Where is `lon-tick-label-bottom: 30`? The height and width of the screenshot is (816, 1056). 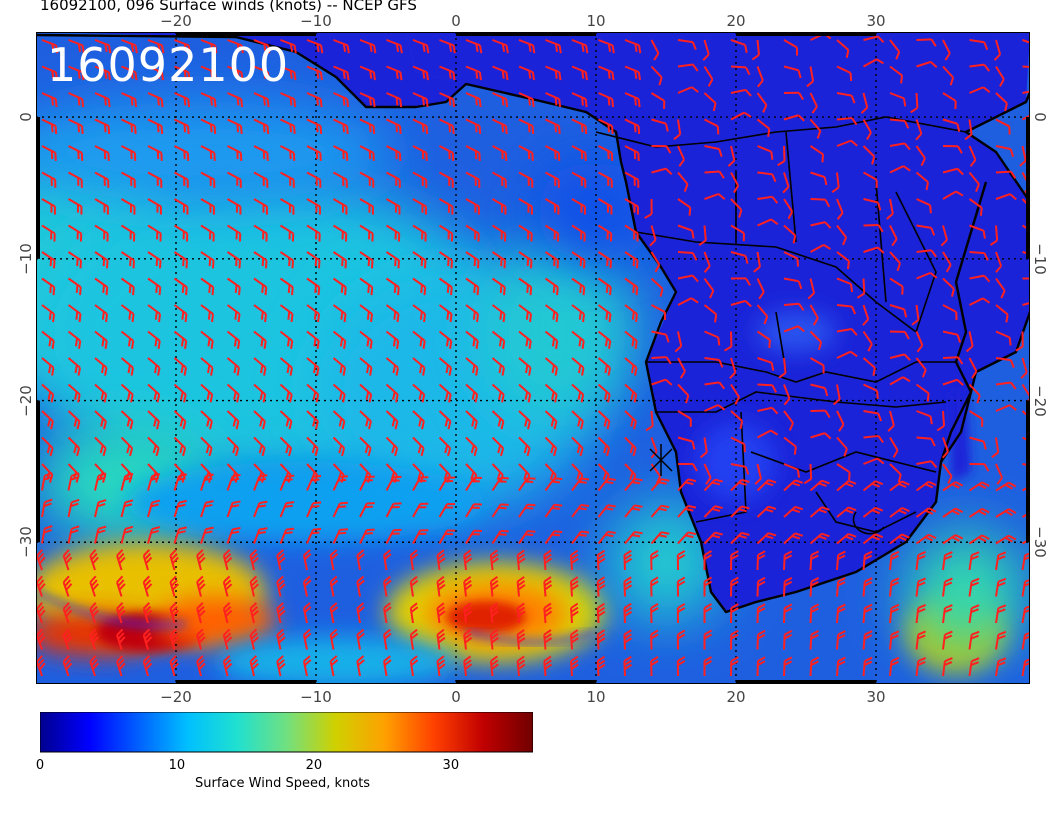
lon-tick-label-bottom: 30 is located at coordinates (876, 697).